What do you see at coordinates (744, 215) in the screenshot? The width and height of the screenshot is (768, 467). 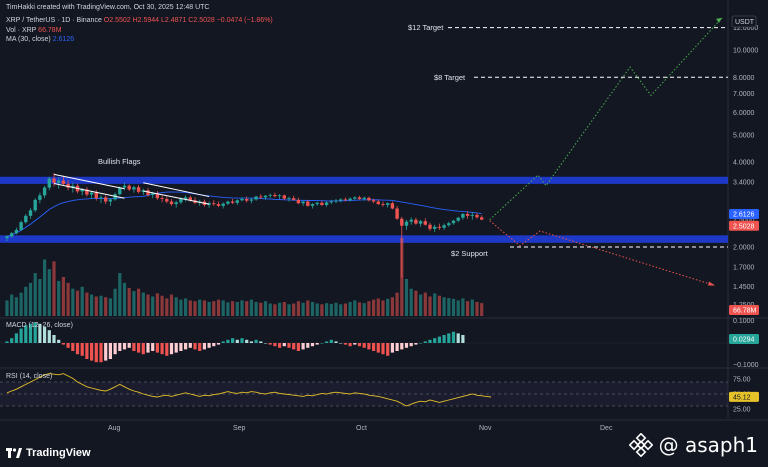 I see `ma-price-label: 2.6126` at bounding box center [744, 215].